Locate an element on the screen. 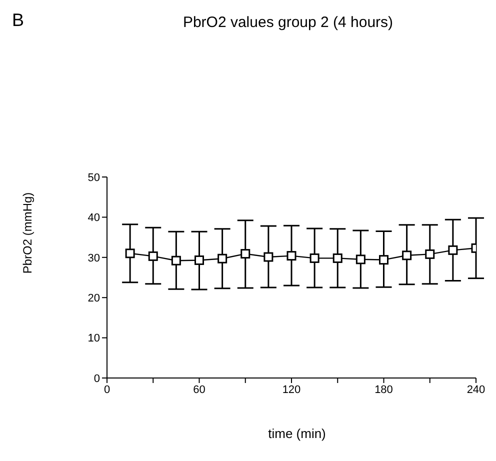  text: B is located at coordinates (18, 20).